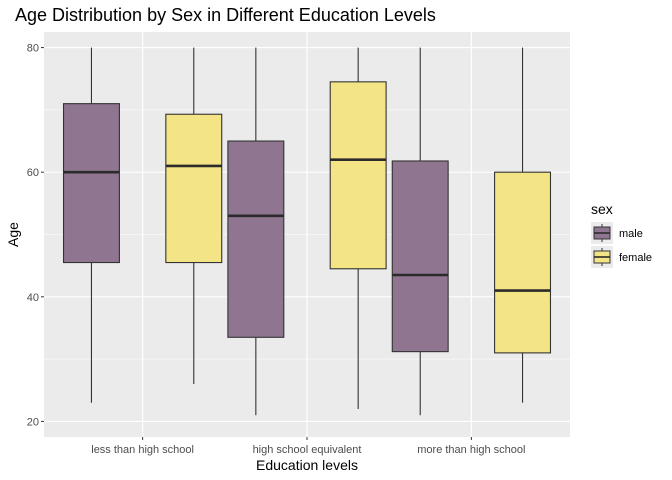  What do you see at coordinates (631, 234) in the screenshot?
I see `legend-label-male: male` at bounding box center [631, 234].